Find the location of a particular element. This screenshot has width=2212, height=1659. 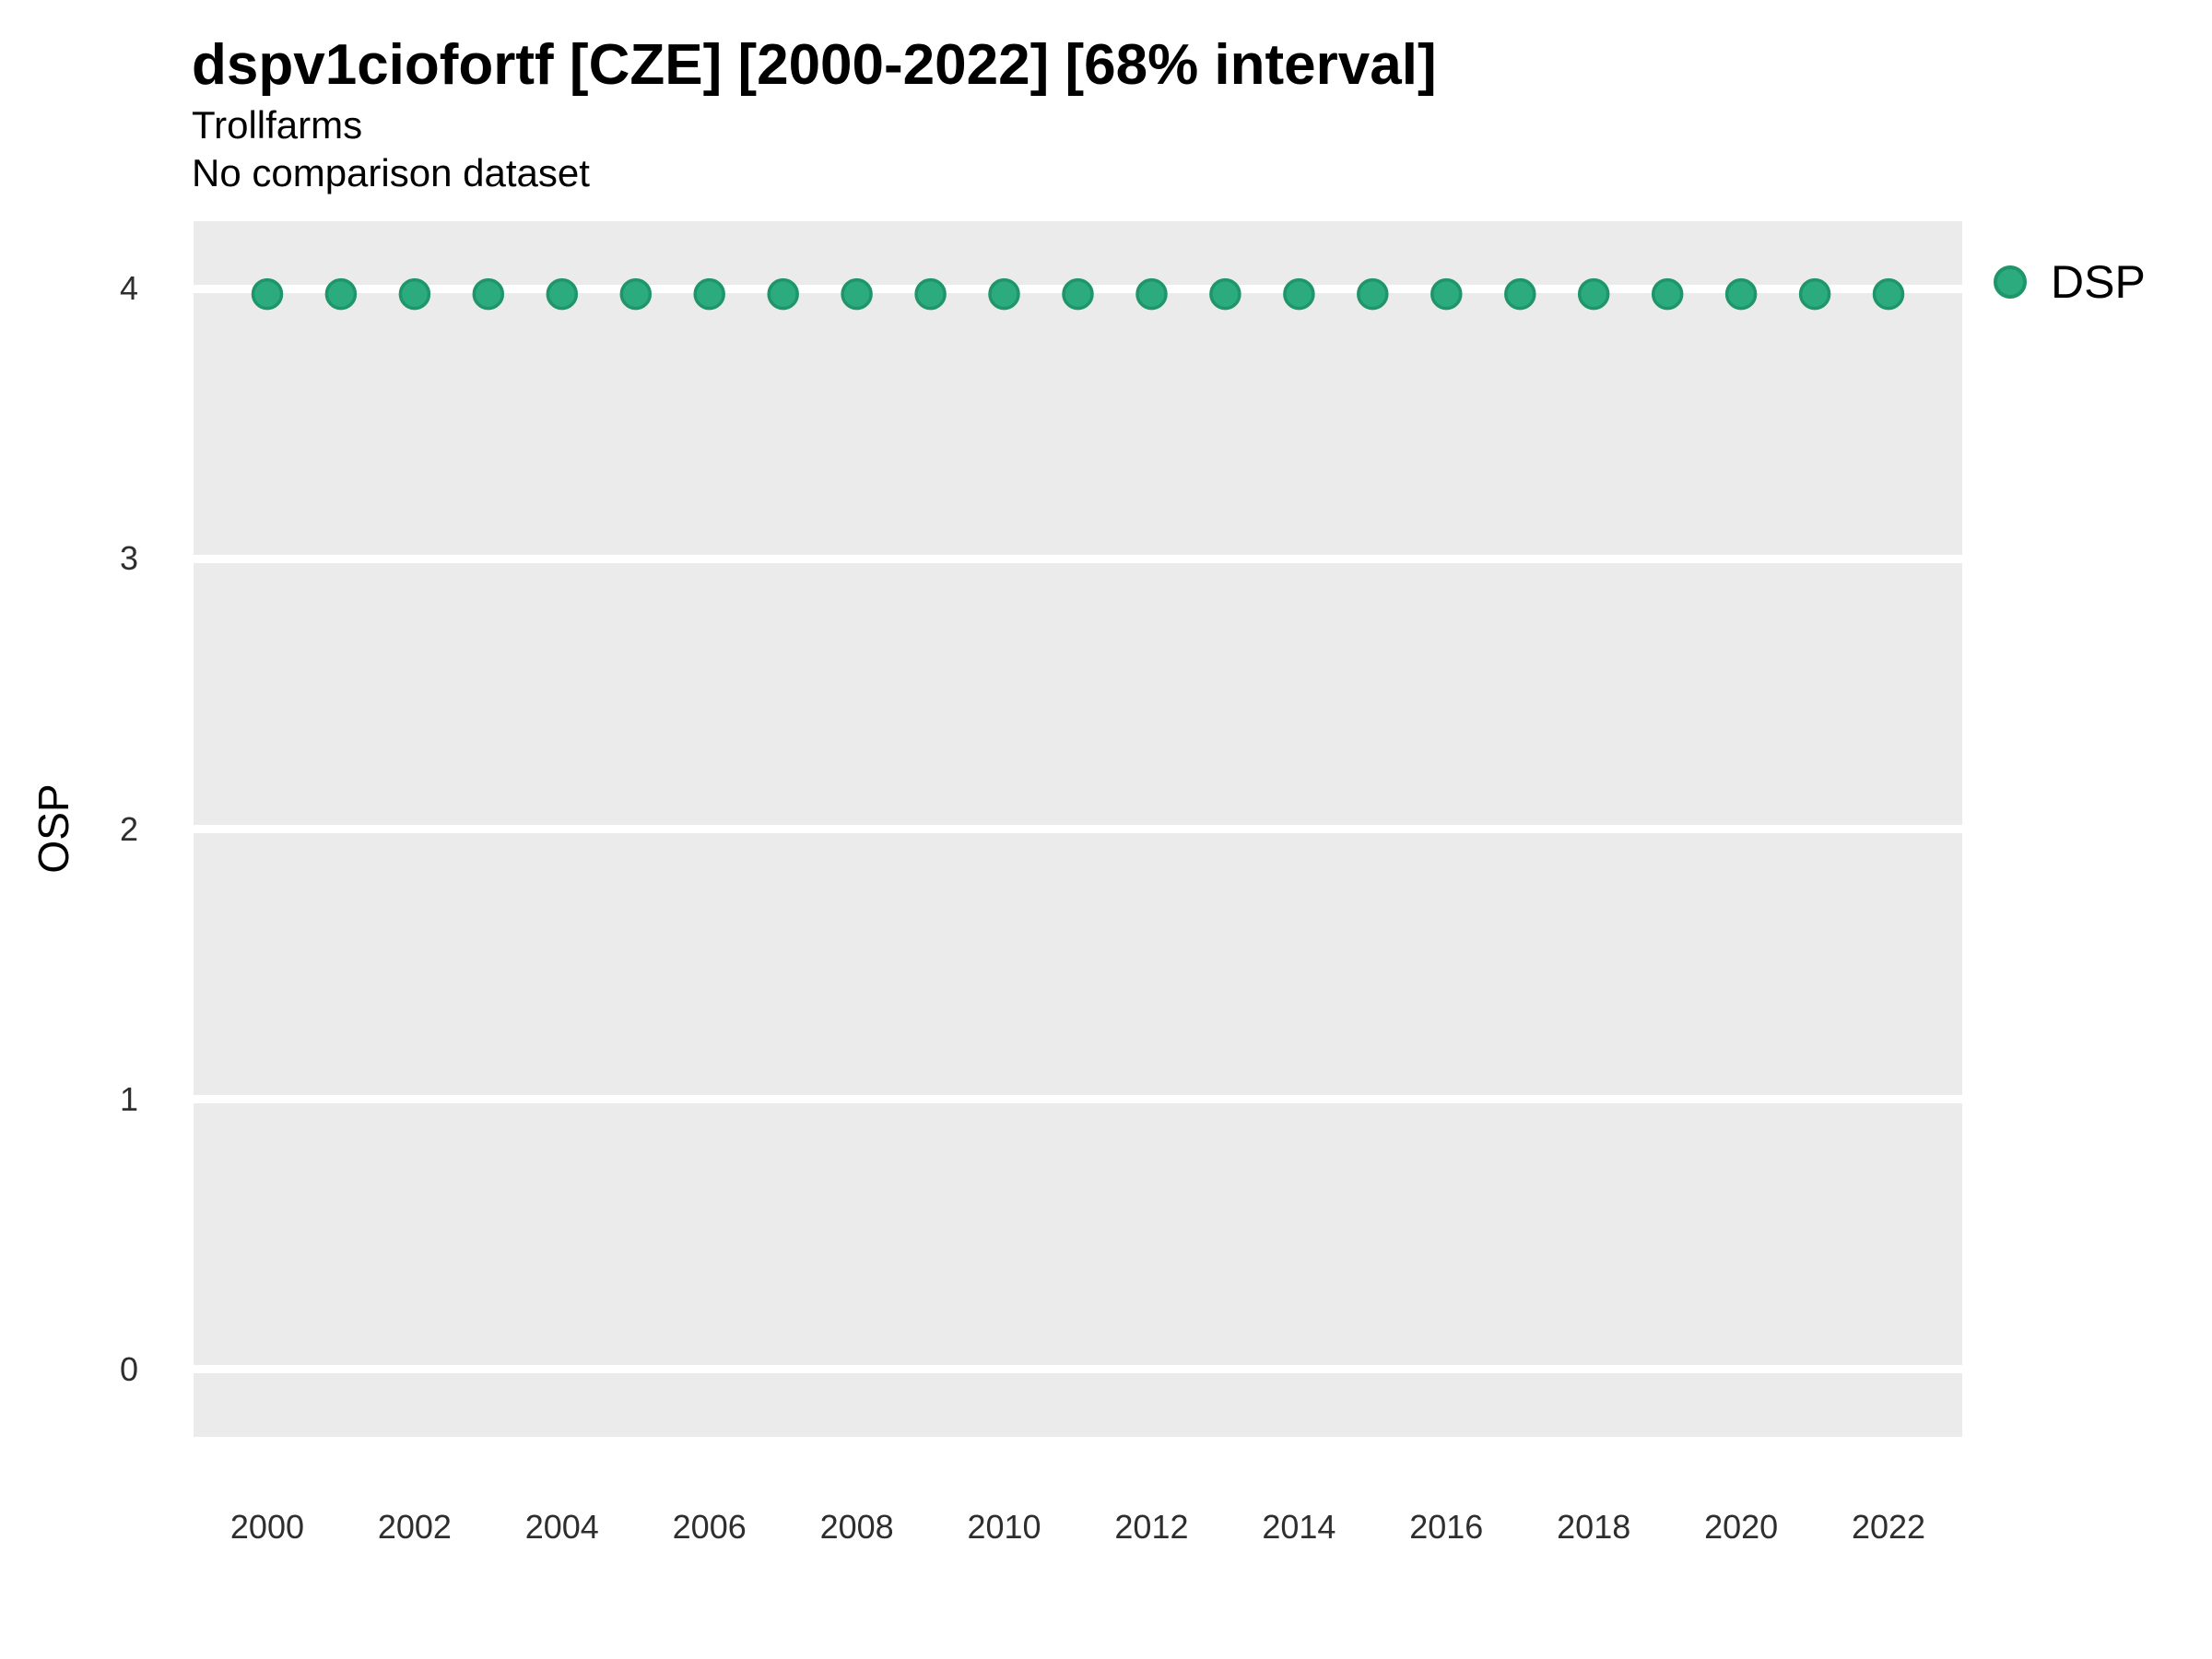

x-tick-label-2010: 2010 is located at coordinates (1004, 1527).